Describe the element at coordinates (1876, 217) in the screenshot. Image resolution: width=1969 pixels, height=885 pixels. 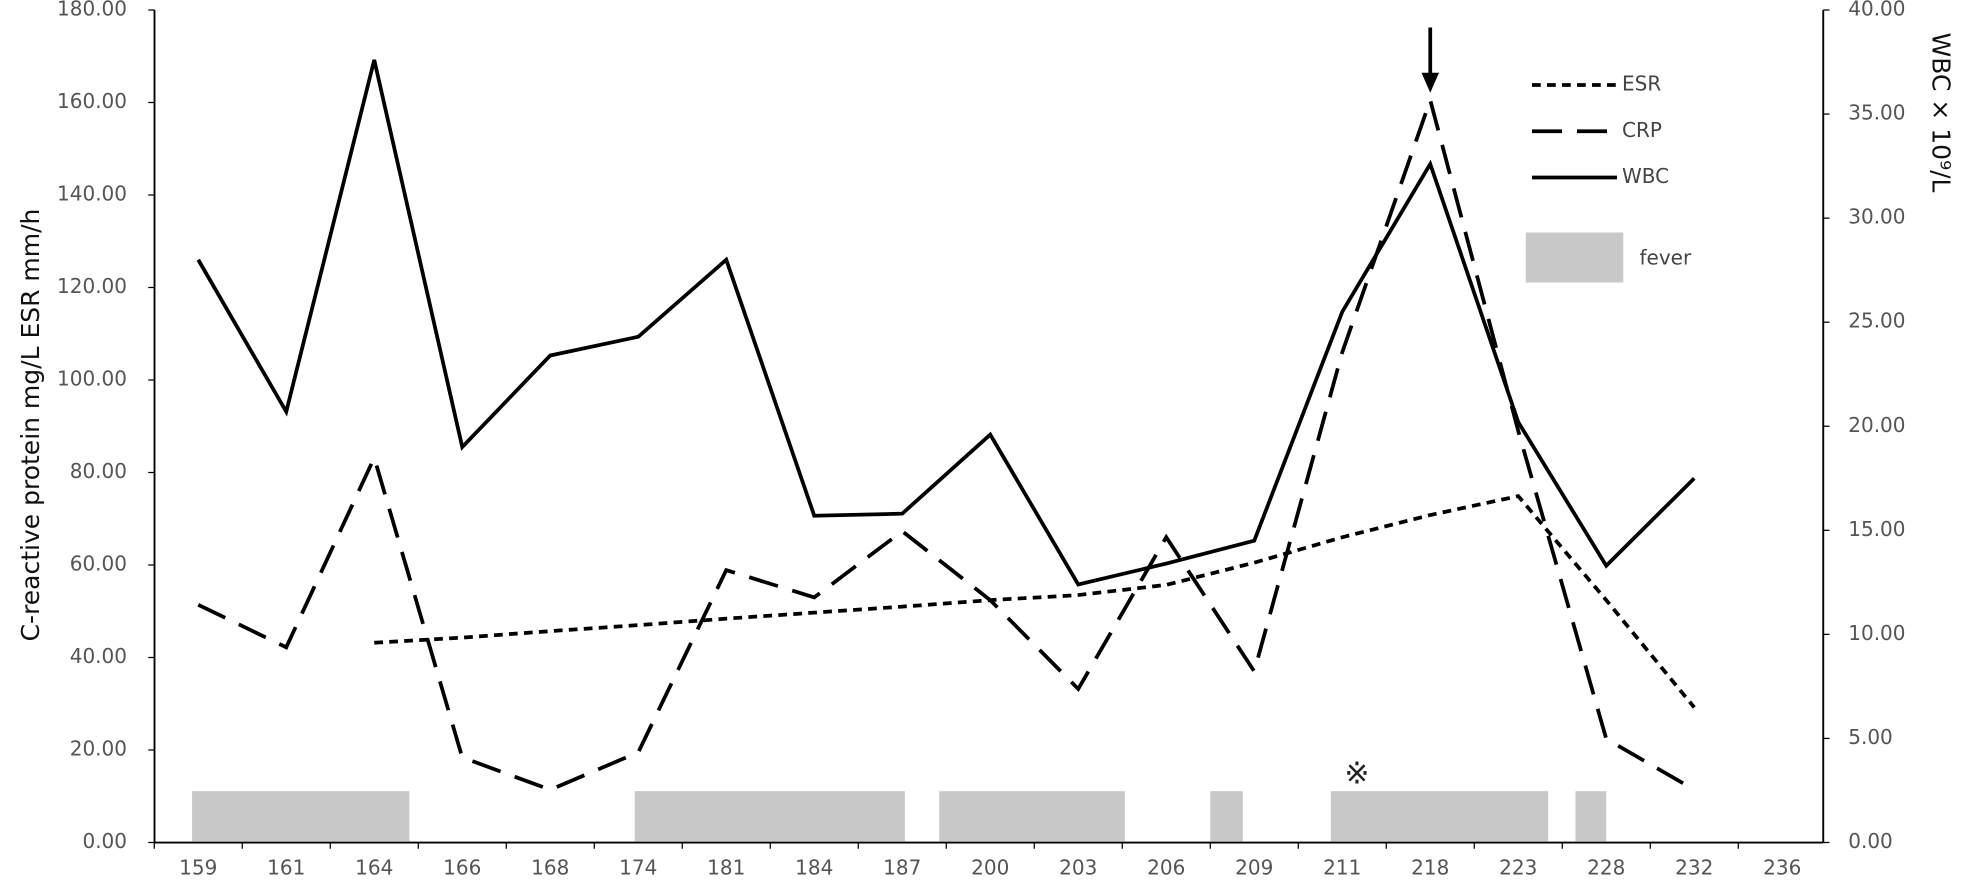
I see `y2-tick-label: 30.00` at that location.